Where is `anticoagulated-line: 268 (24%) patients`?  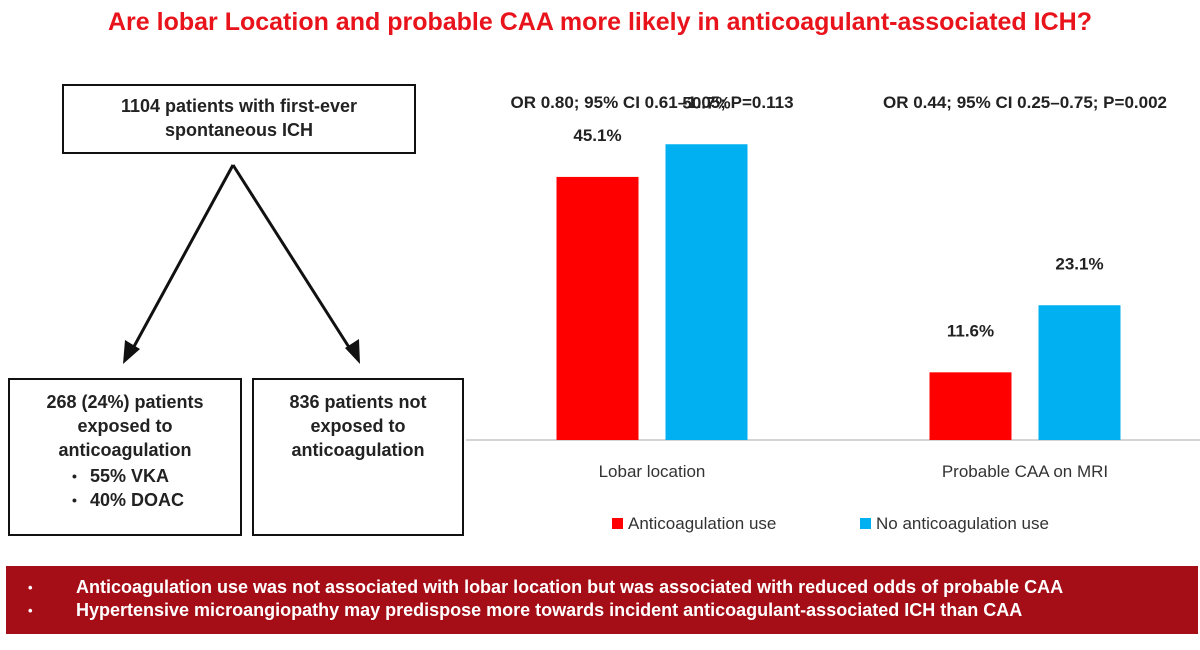 anticoagulated-line: 268 (24%) patients is located at coordinates (125, 402).